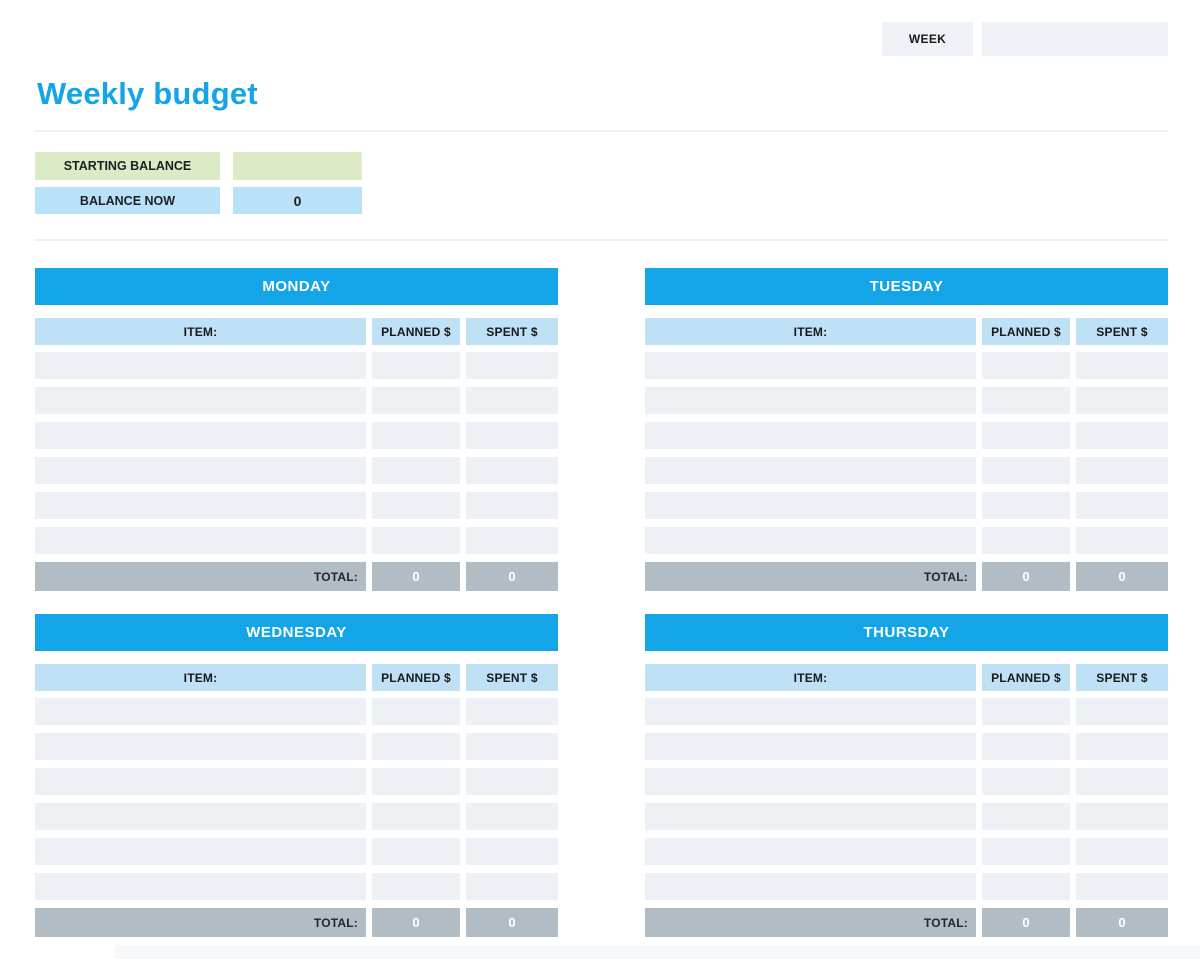  What do you see at coordinates (297, 200) in the screenshot?
I see `balance-now-value-cell: 0` at bounding box center [297, 200].